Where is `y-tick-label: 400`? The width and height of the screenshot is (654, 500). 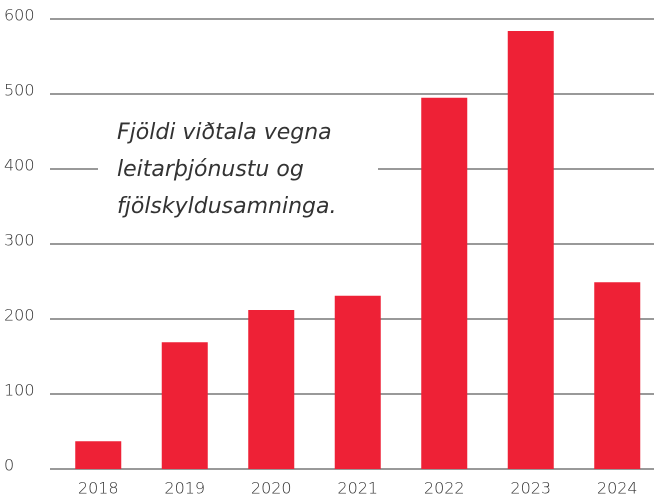
y-tick-label: 400 is located at coordinates (19, 165).